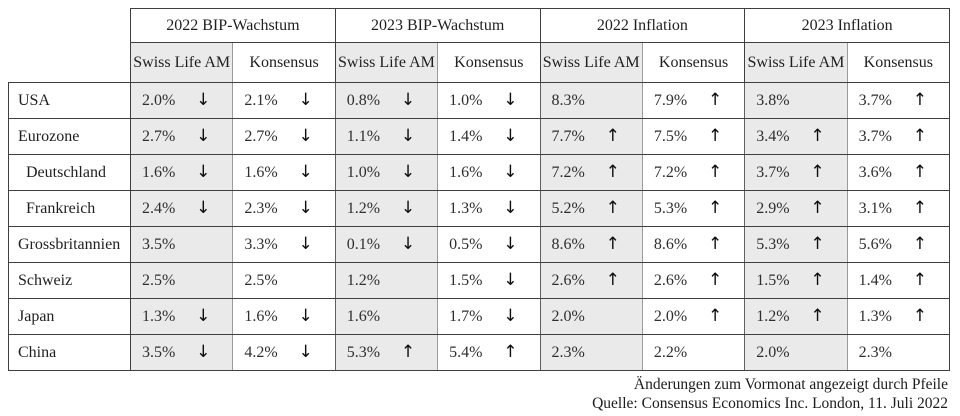 This screenshot has height=416, width=960. What do you see at coordinates (488, 244) in the screenshot?
I see `forecast-cell: 0.5% ↓` at bounding box center [488, 244].